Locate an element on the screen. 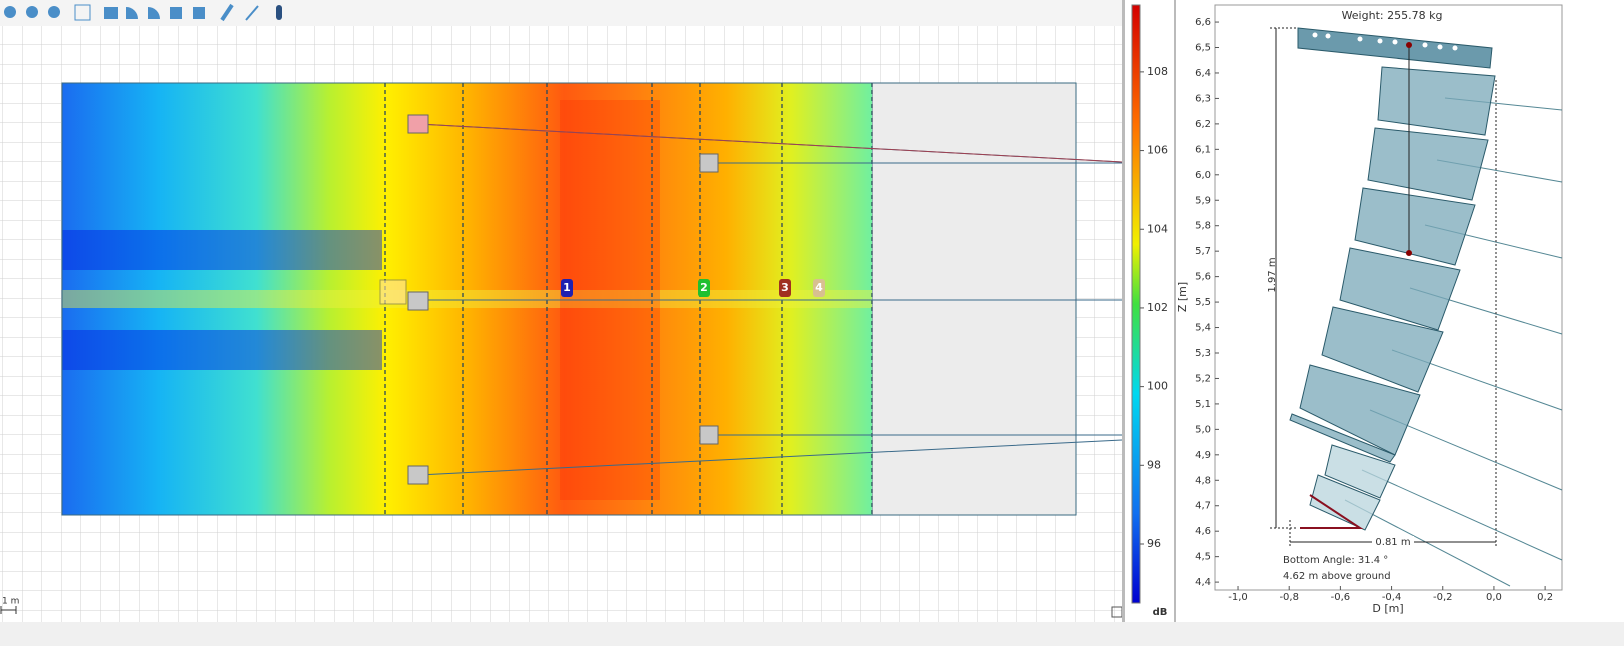 This screenshot has width=1624, height=646. colorbar-tick-label: 98 is located at coordinates (1154, 464).